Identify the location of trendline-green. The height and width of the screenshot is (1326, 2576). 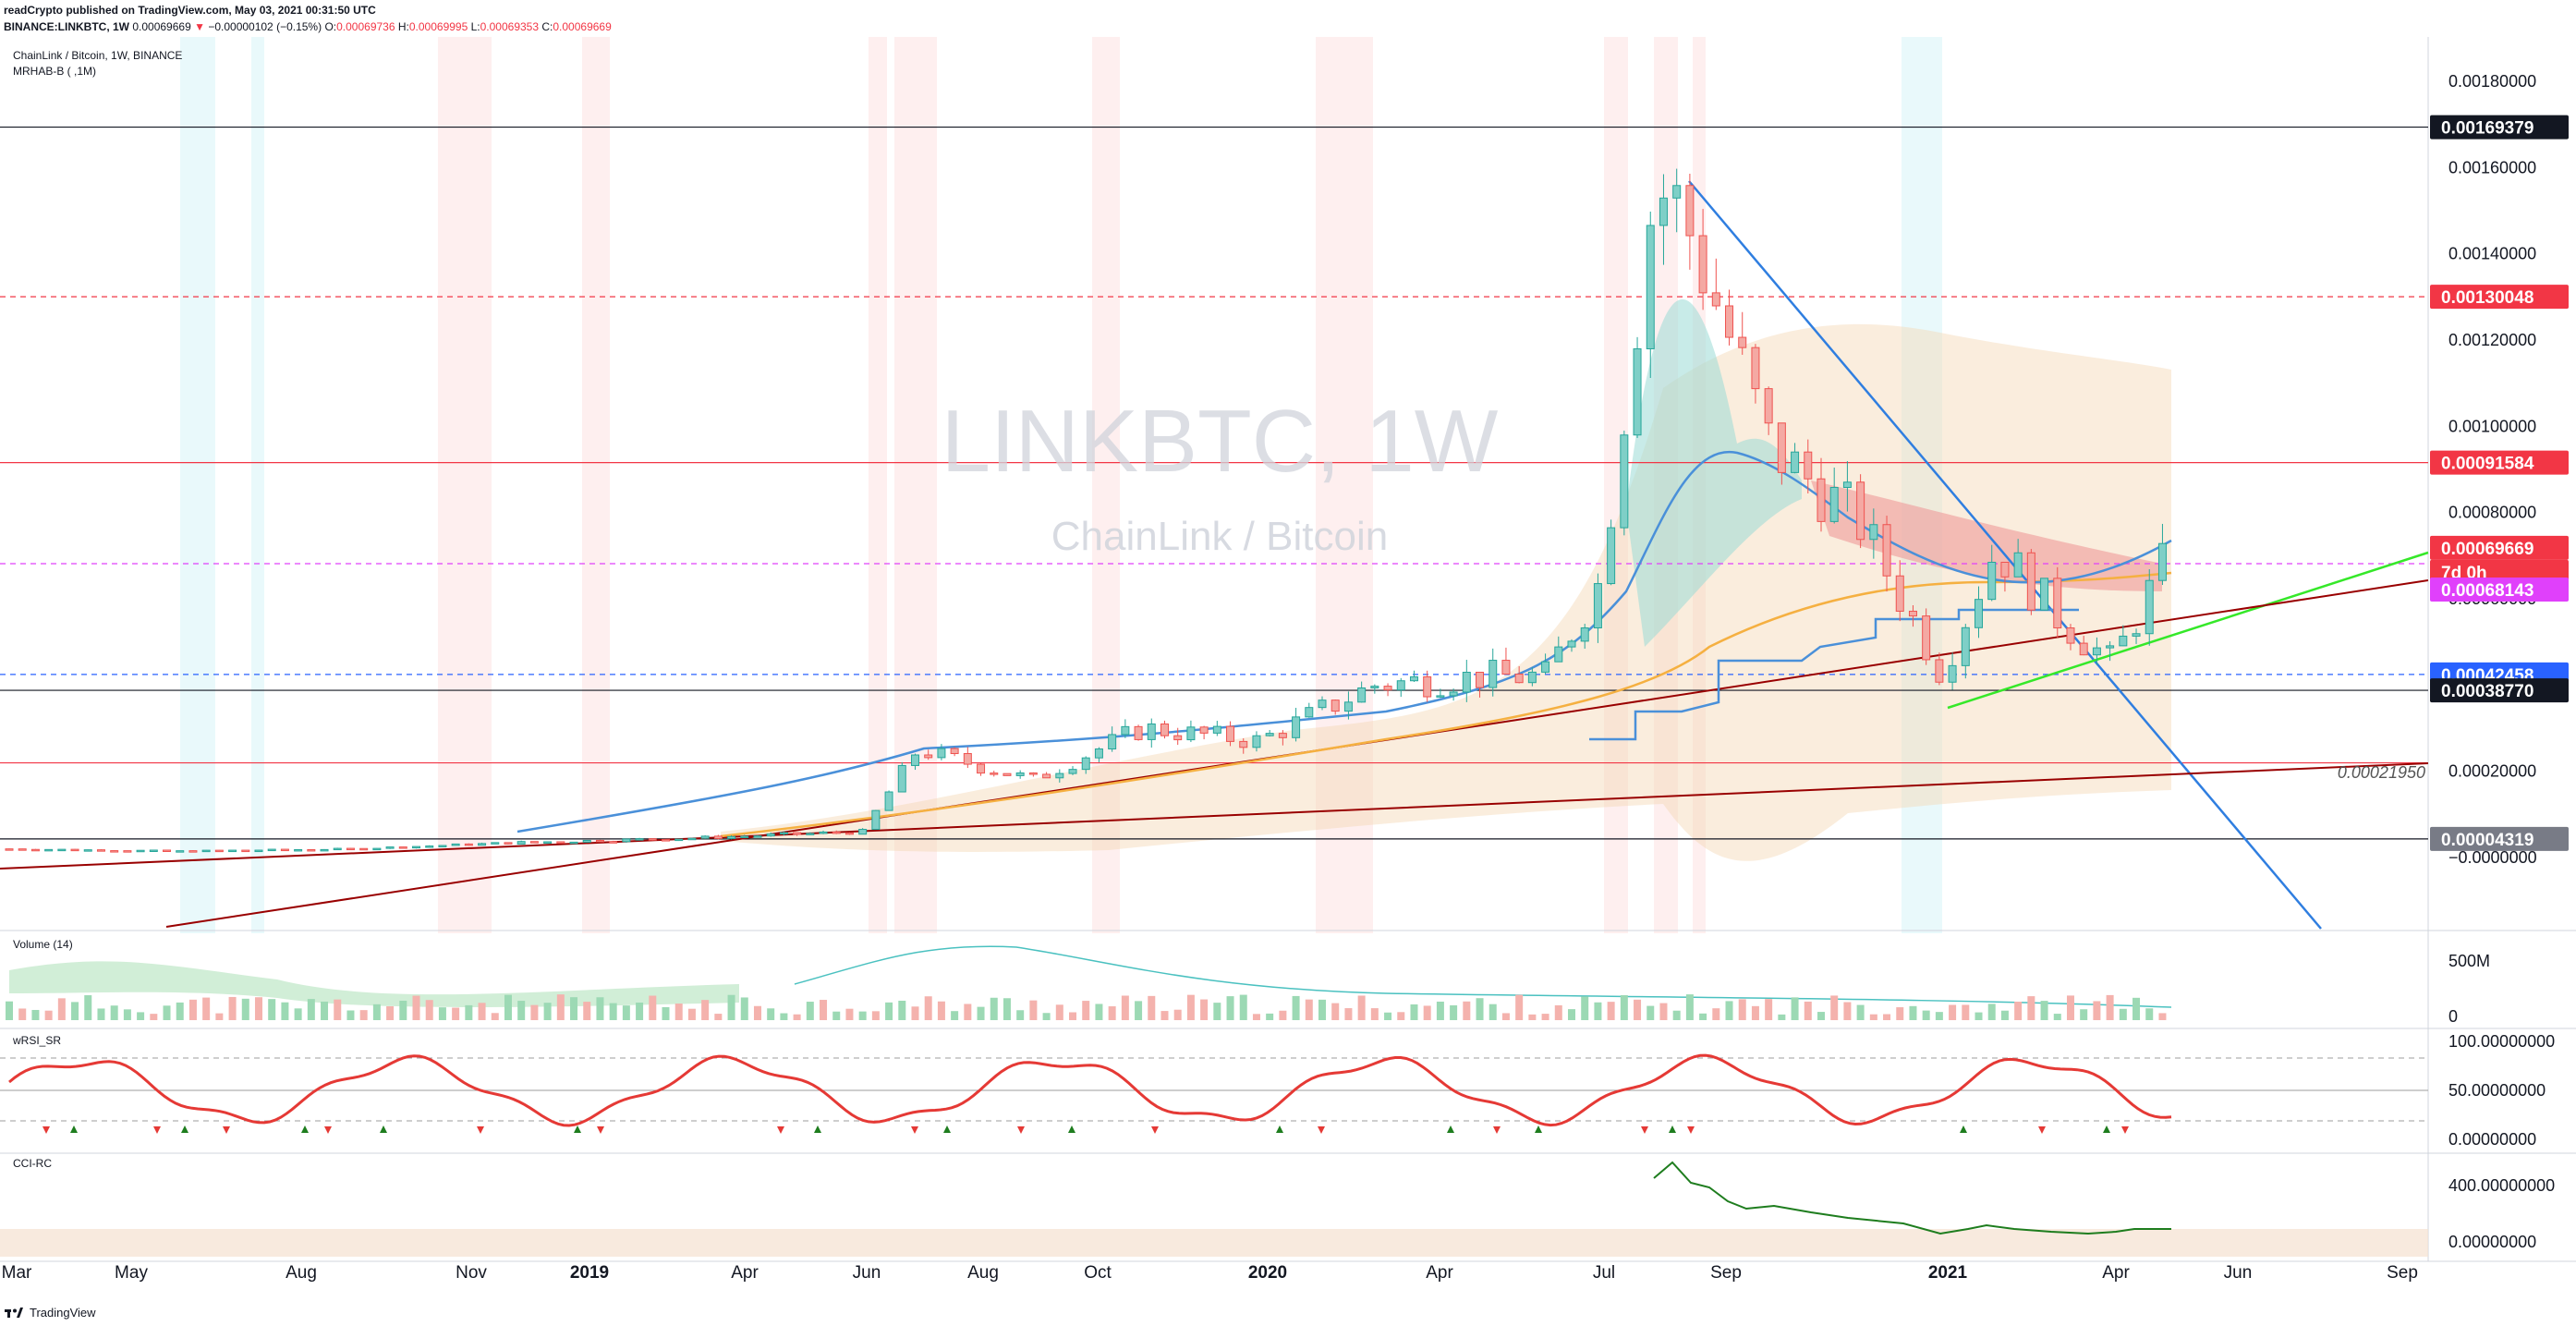
(2188, 630).